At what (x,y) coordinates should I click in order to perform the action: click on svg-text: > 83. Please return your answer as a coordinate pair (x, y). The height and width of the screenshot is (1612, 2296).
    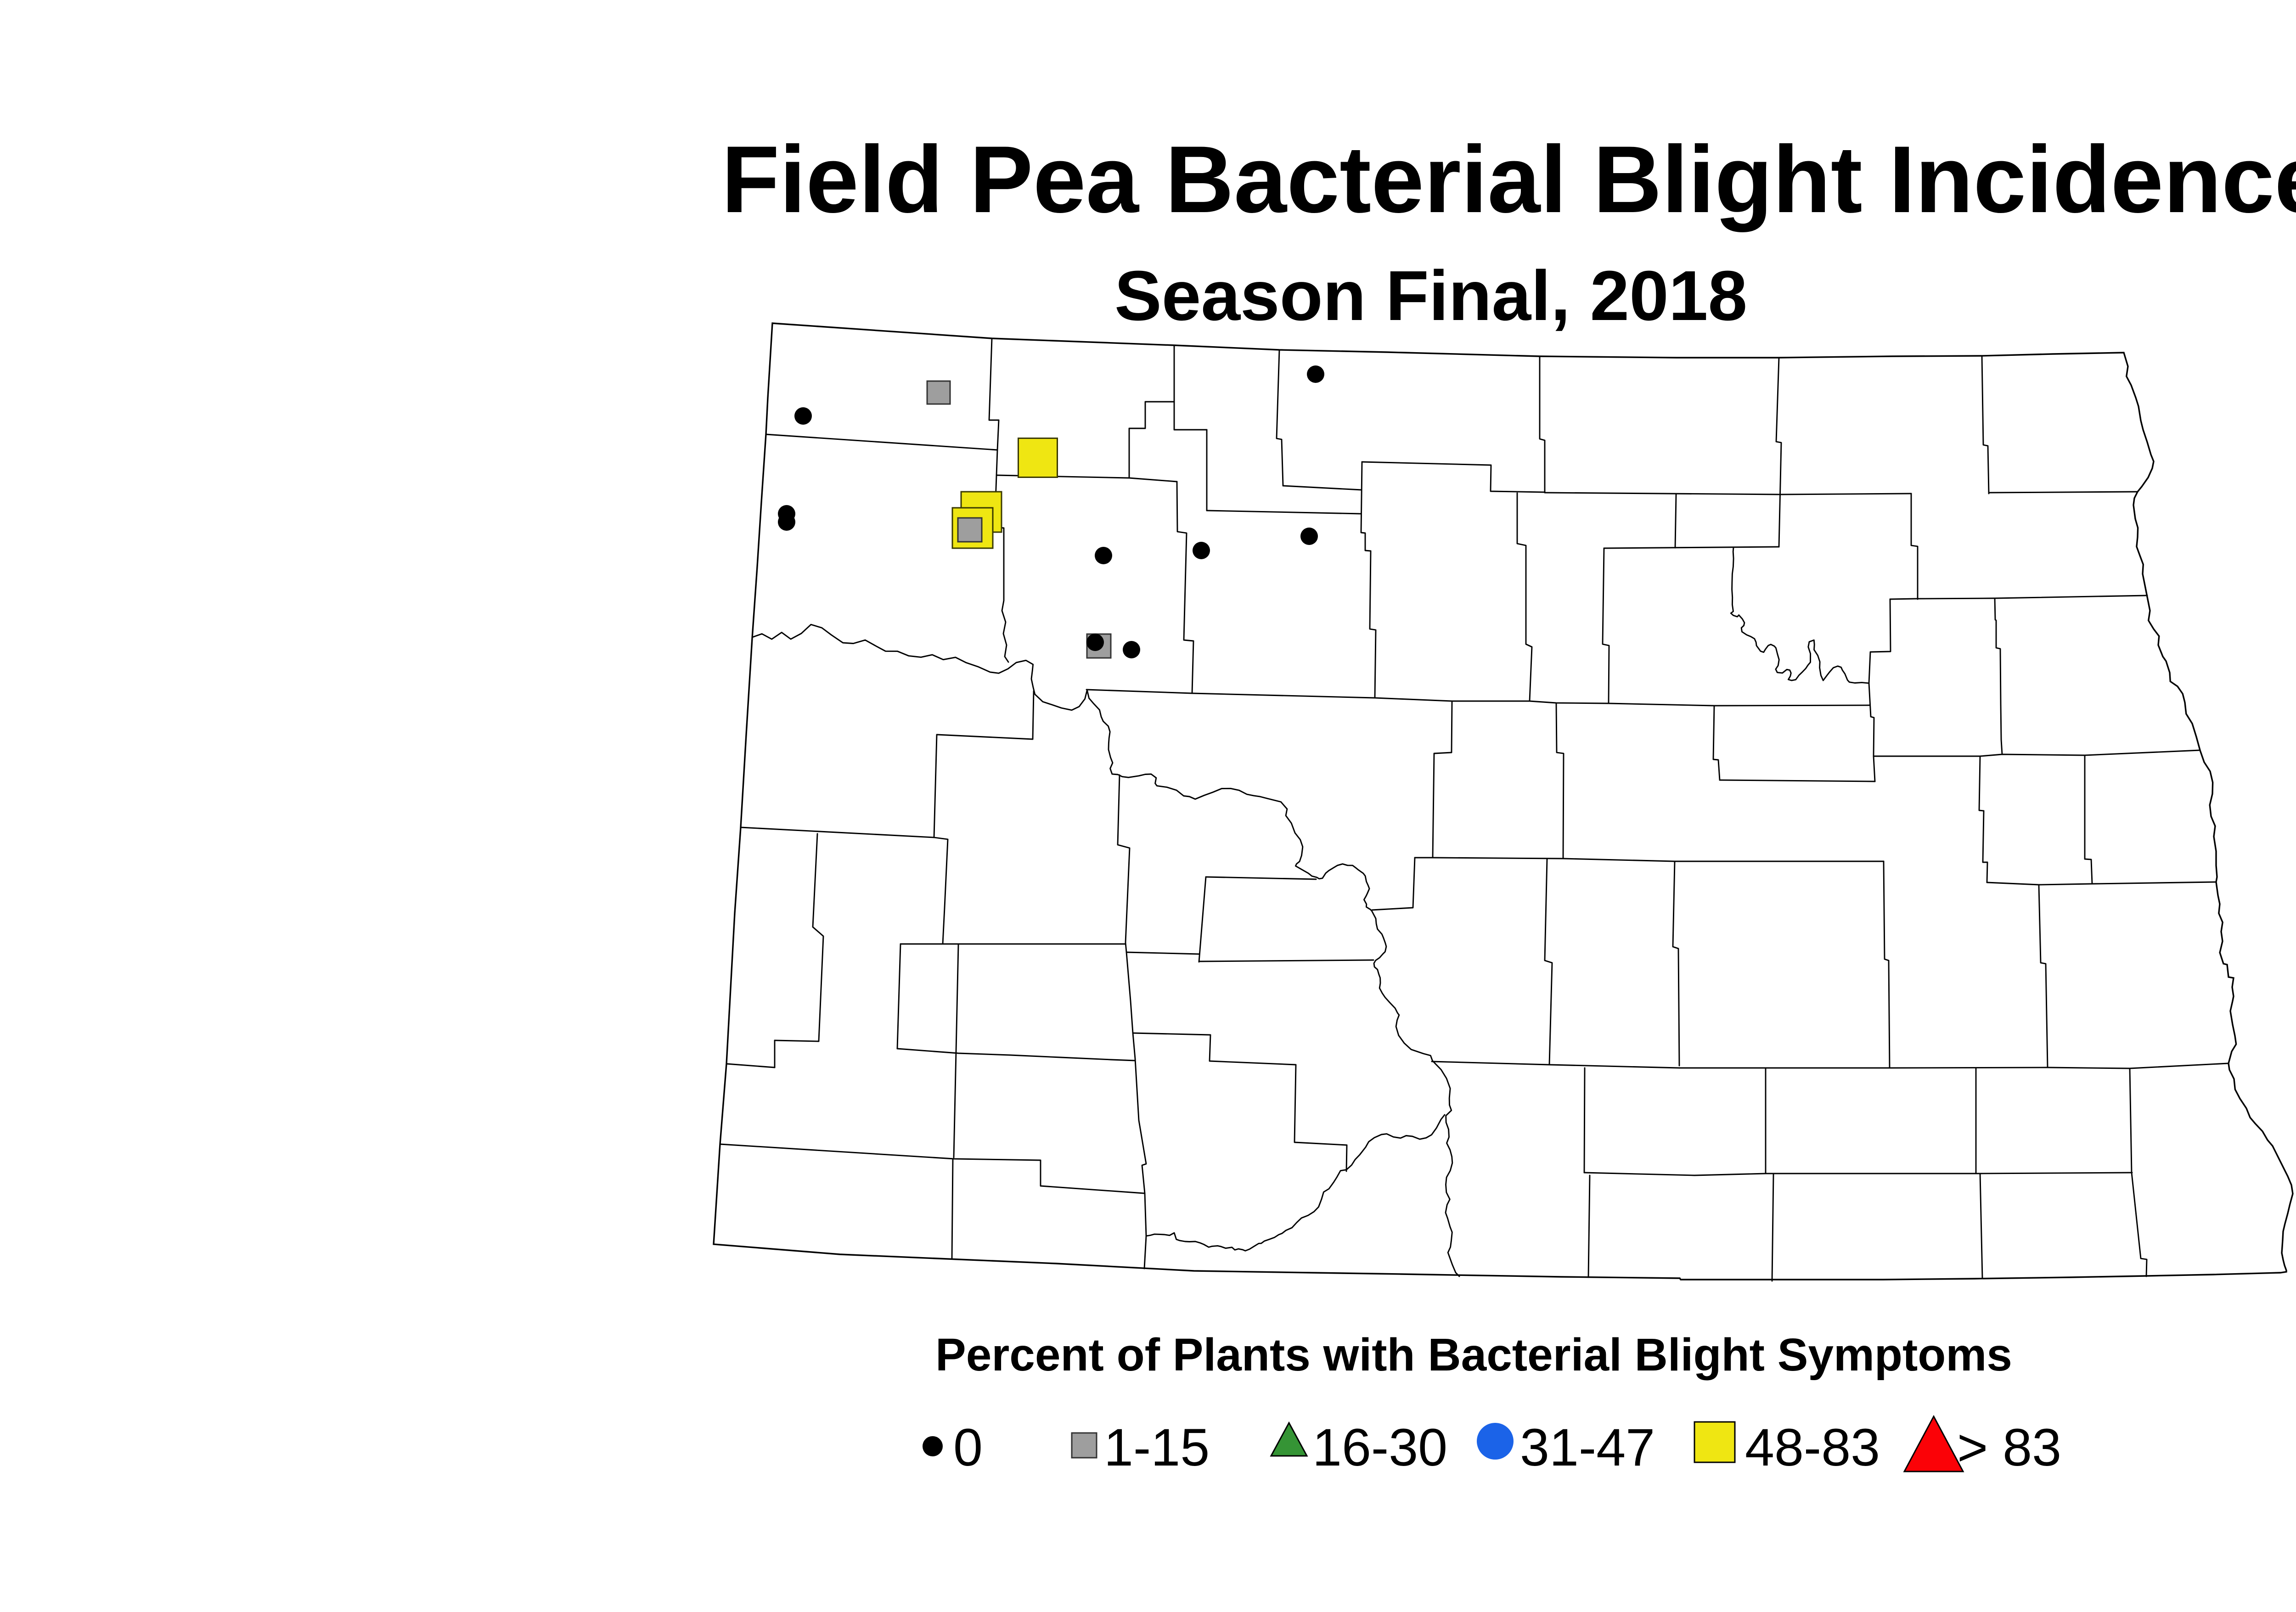
    Looking at the image, I should click on (2009, 1448).